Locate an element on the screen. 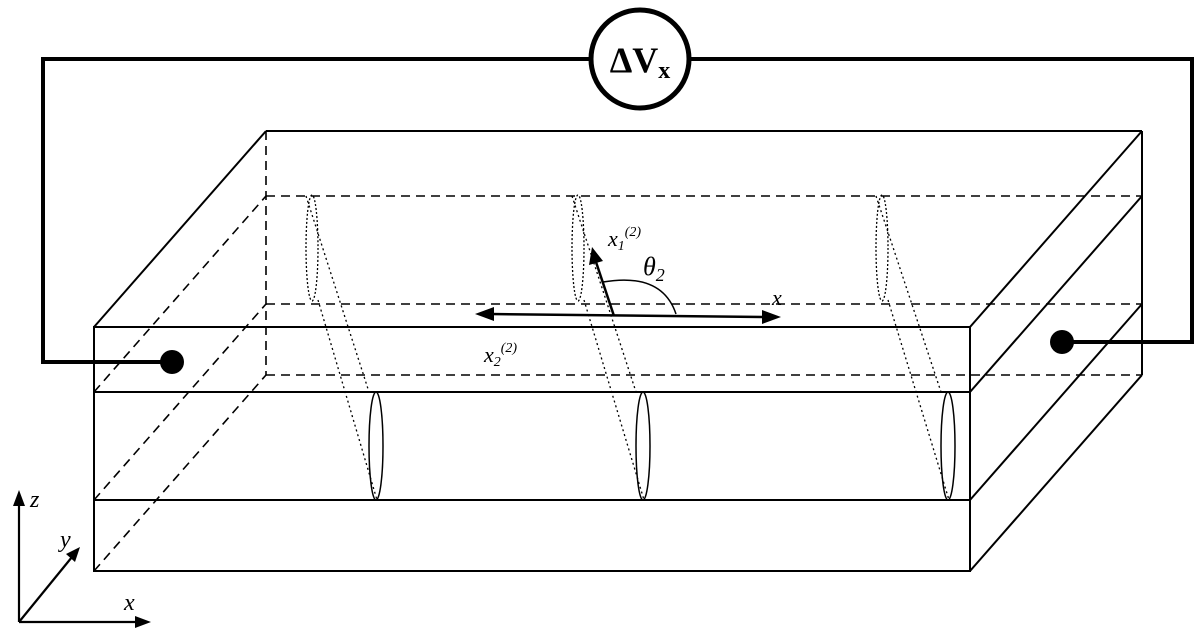  y-axis-line is located at coordinates (45, 589).